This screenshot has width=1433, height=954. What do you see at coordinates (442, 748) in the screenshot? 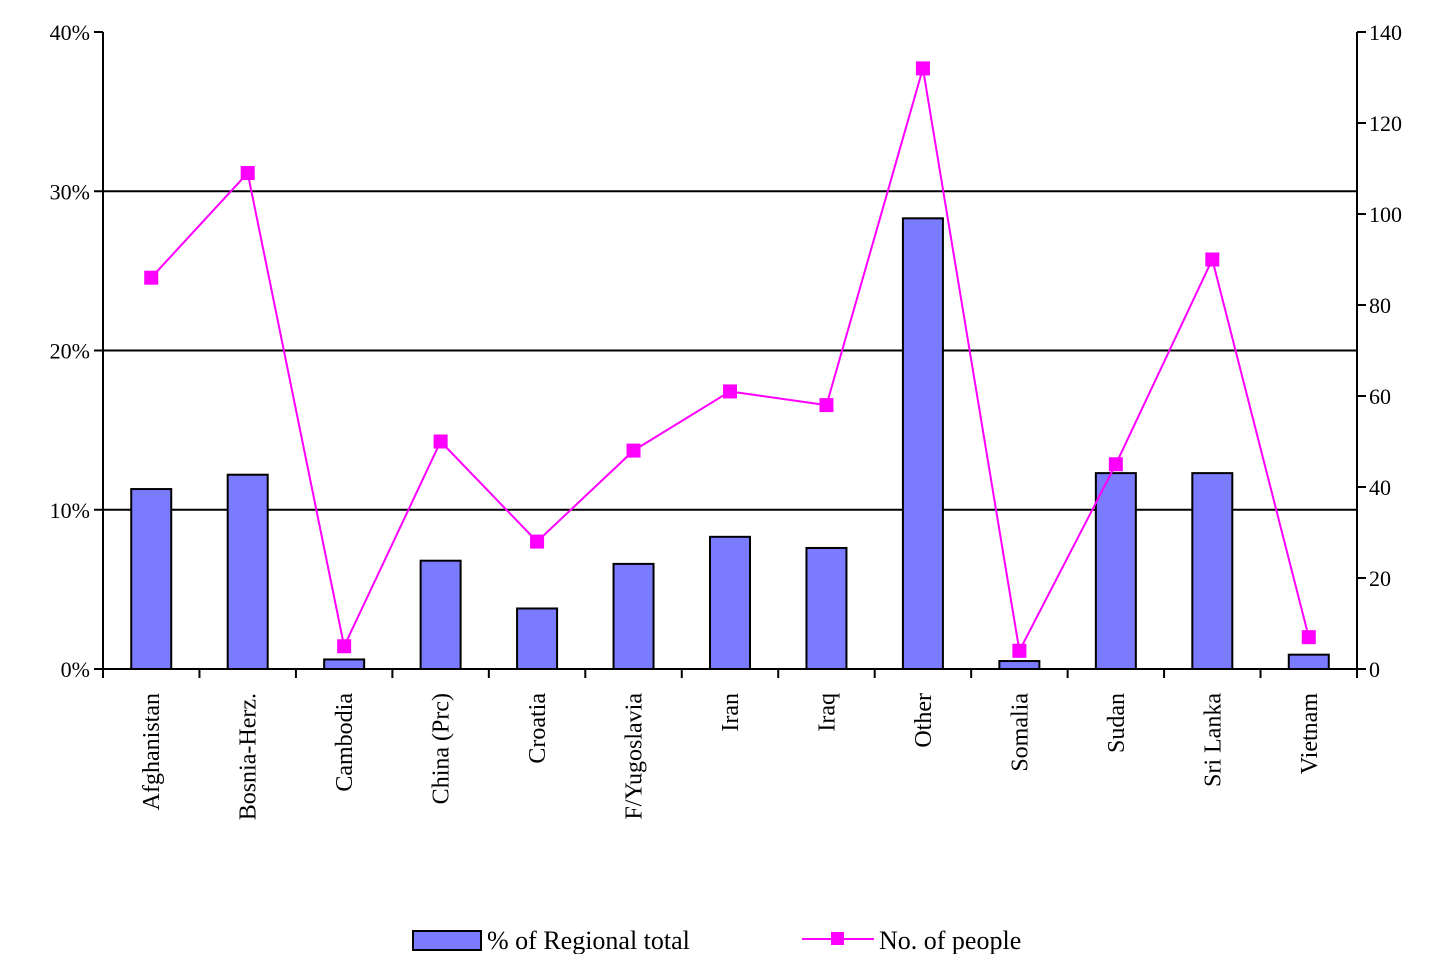
I see `category-label: China (Prc)` at bounding box center [442, 748].